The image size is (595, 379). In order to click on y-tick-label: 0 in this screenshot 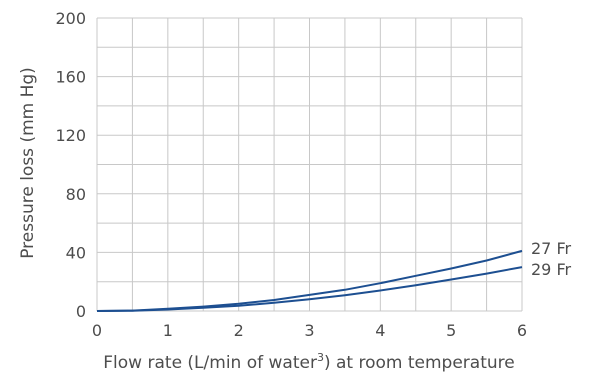, I will do `click(81, 311)`.